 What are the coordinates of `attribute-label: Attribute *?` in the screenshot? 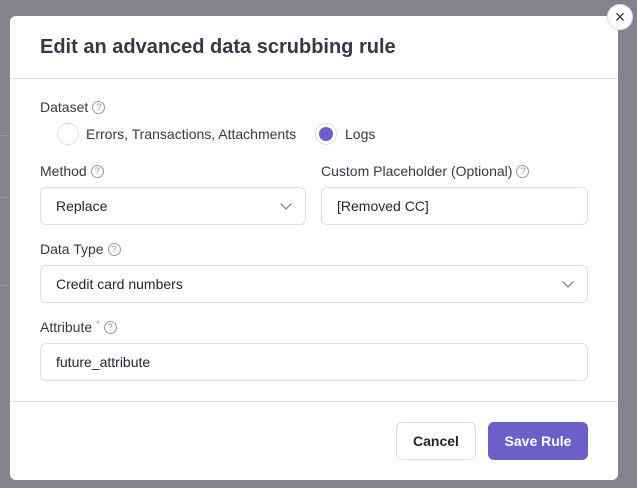 It's located at (78, 327).